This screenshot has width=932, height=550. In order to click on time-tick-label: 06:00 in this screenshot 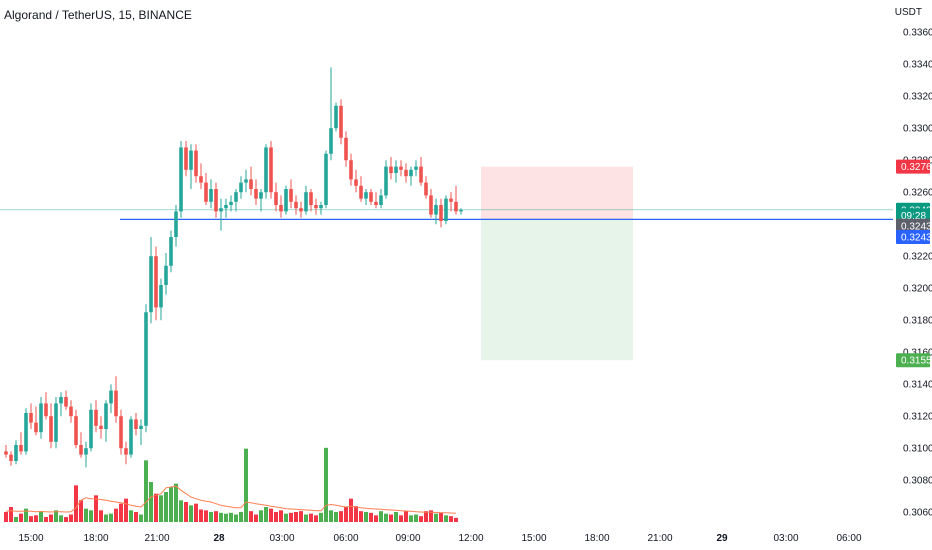, I will do `click(848, 538)`.